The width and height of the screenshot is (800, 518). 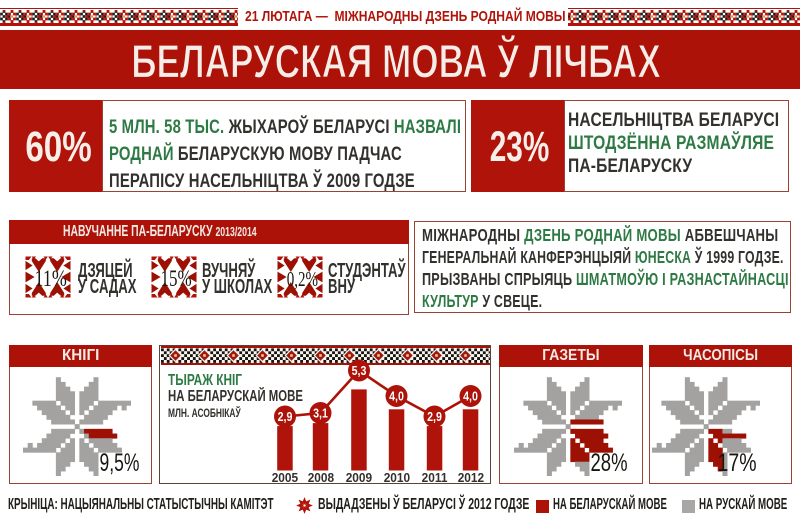 What do you see at coordinates (359, 370) in the screenshot?
I see `svg-text: 5,3` at bounding box center [359, 370].